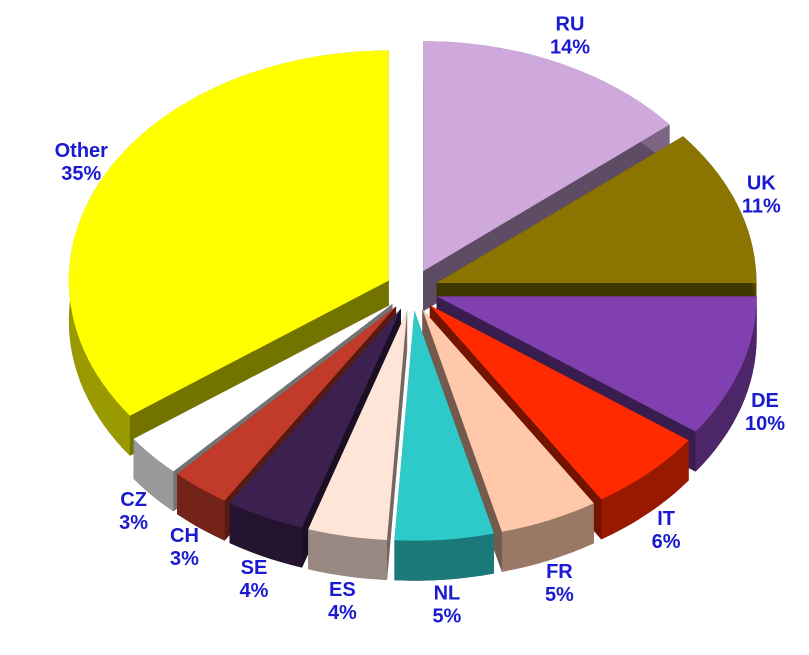 The image size is (809, 655). Describe the element at coordinates (133, 500) in the screenshot. I see `slice-label: CZ` at that location.